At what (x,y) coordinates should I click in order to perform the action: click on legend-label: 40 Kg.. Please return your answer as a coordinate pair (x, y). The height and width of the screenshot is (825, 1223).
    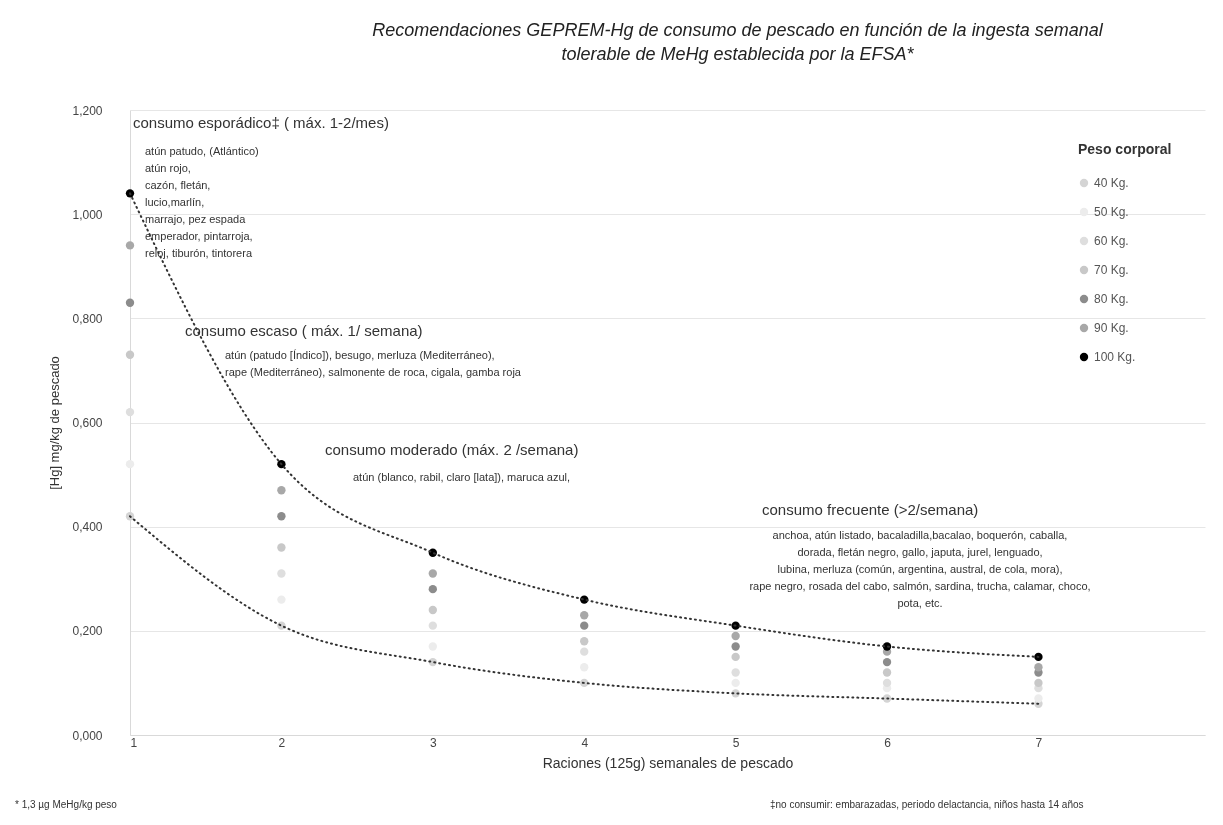
    Looking at the image, I should click on (1111, 183).